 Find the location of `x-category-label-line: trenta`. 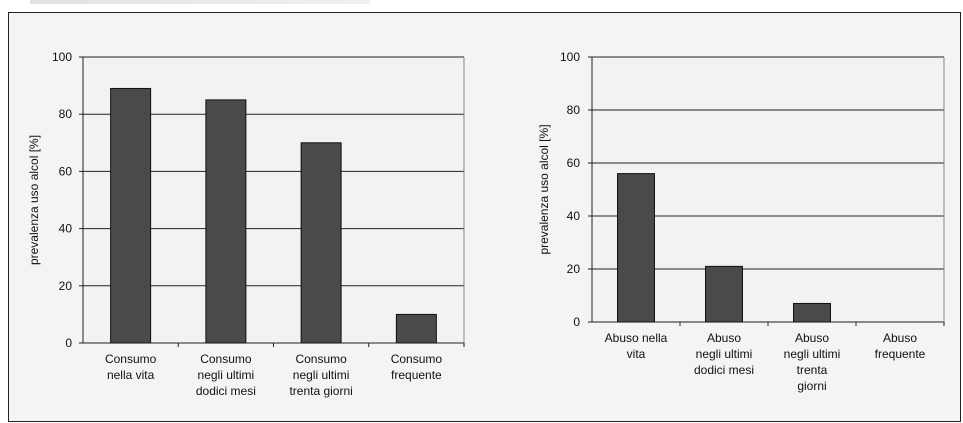

x-category-label-line: trenta is located at coordinates (812, 370).